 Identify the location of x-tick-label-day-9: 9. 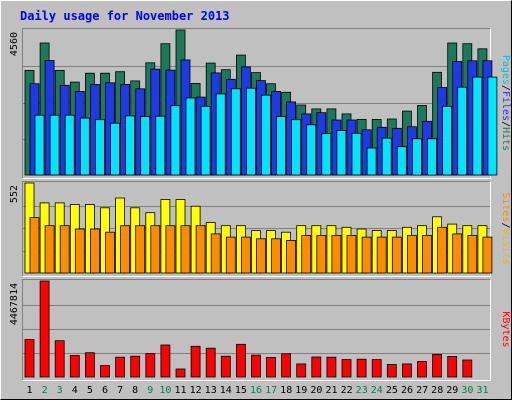
(150, 390).